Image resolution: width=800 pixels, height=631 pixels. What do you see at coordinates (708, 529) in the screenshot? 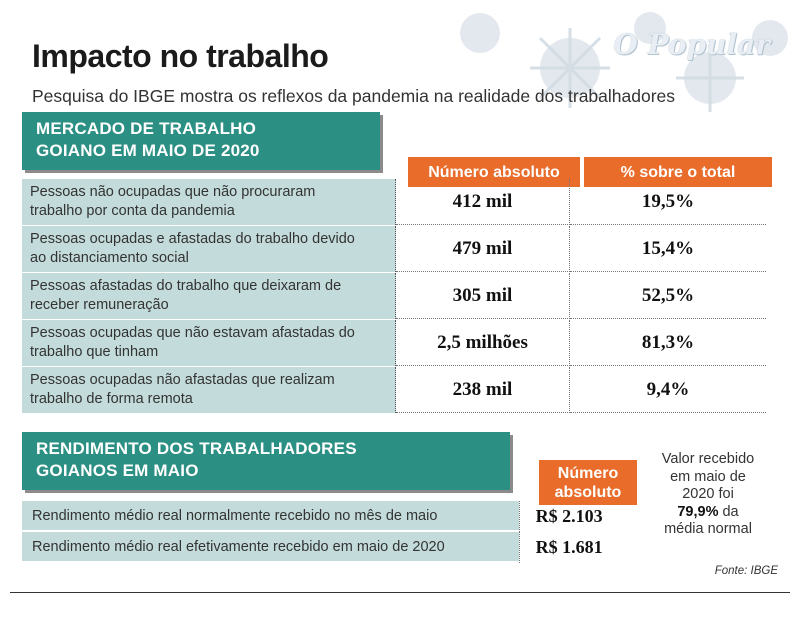
I see `note-line: média normal` at bounding box center [708, 529].